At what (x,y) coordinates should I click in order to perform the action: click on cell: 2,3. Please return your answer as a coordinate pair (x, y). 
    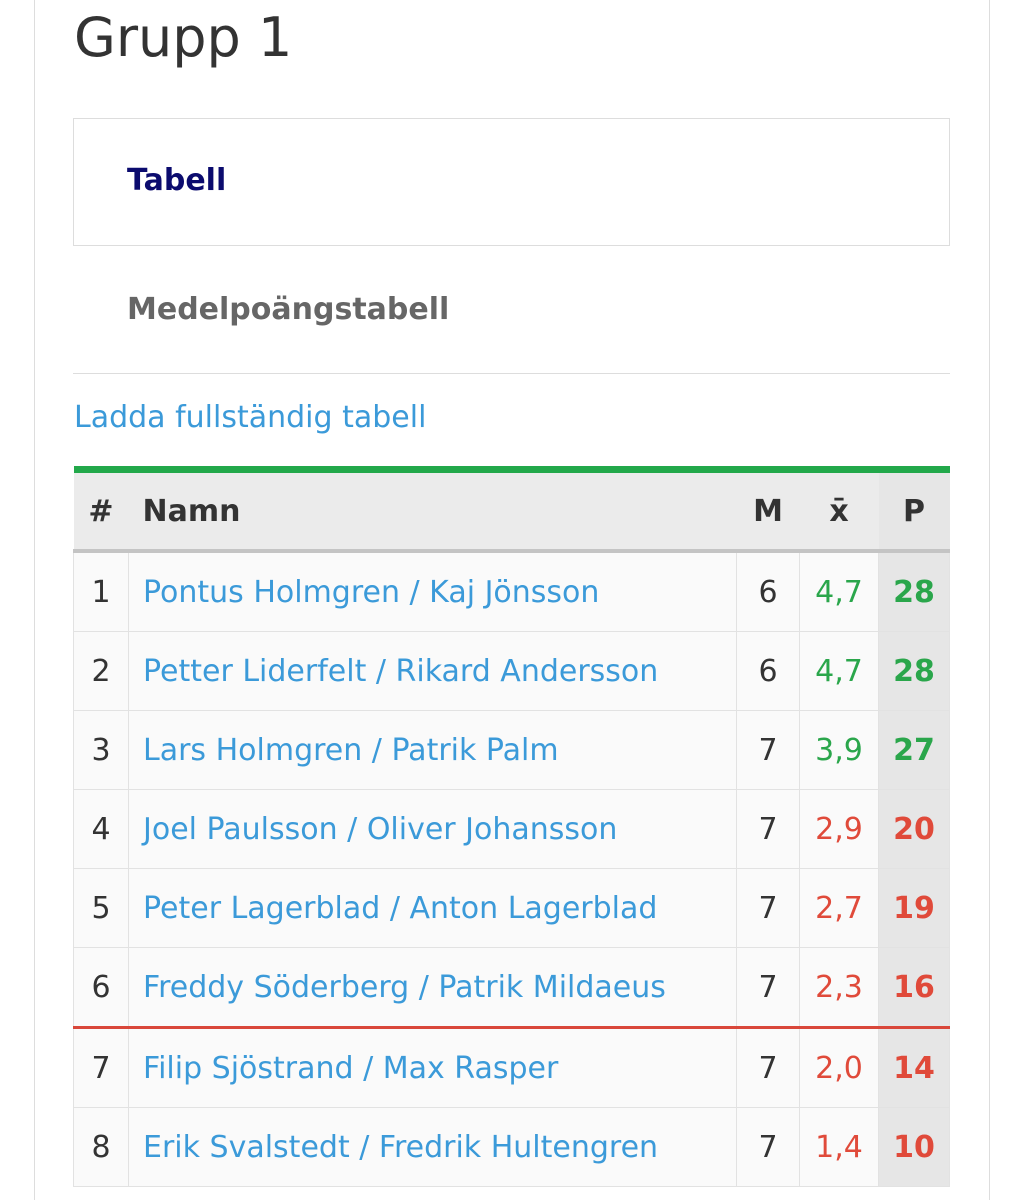
    Looking at the image, I should click on (839, 987).